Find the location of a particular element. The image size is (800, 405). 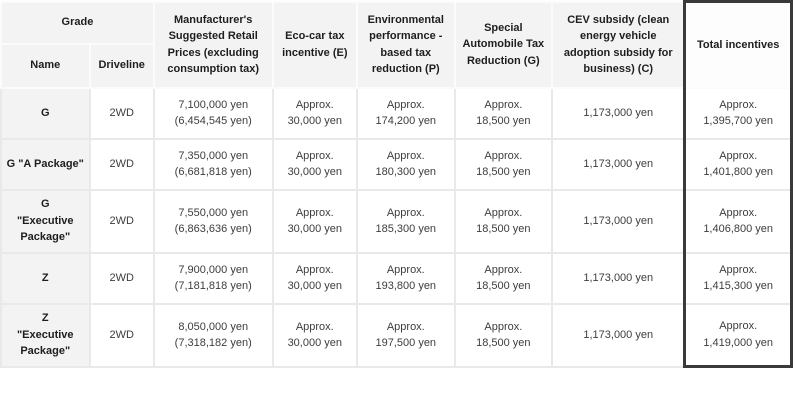

cell-grade-name: Z is located at coordinates (45, 278).